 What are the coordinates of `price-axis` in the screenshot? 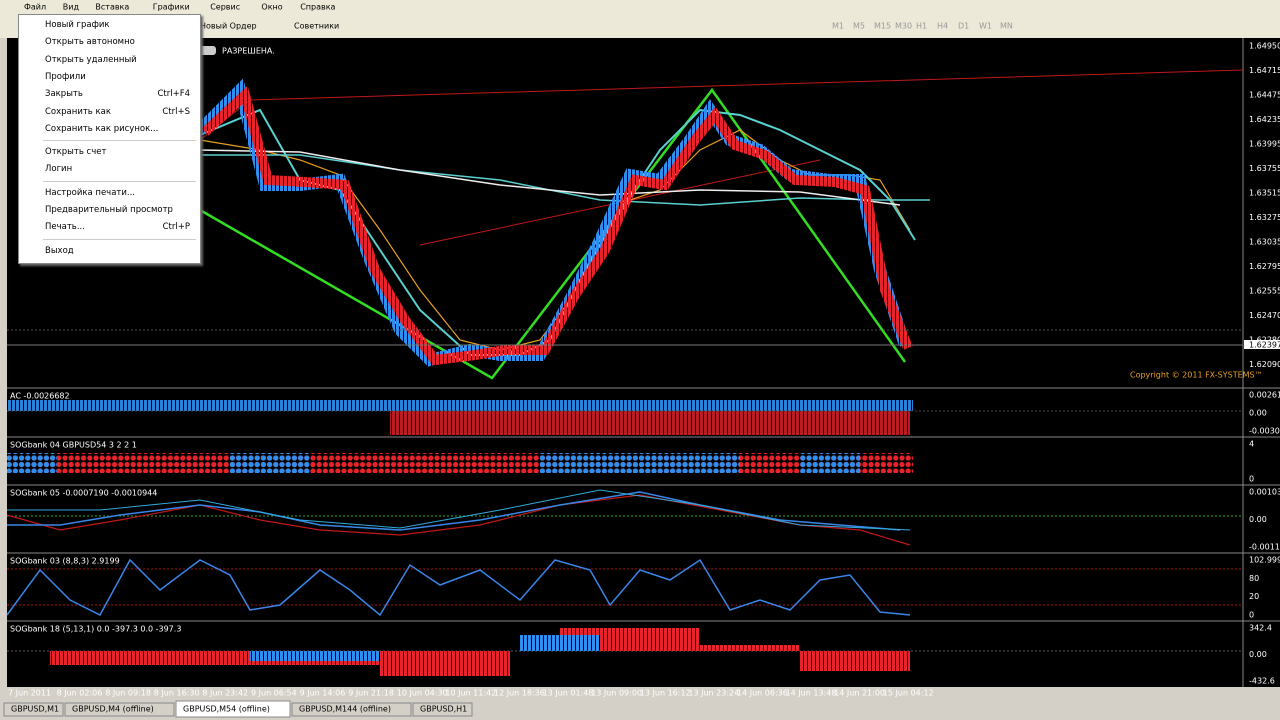 It's located at (1261, 362).